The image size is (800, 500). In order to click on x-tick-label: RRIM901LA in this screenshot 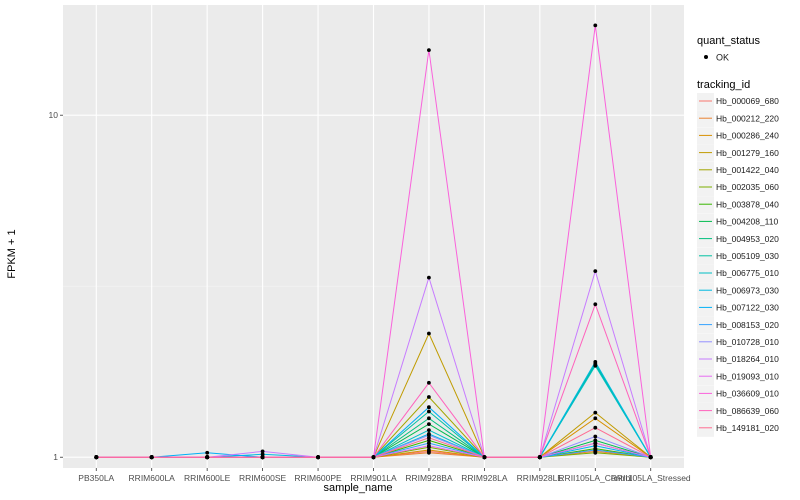, I will do `click(373, 478)`.